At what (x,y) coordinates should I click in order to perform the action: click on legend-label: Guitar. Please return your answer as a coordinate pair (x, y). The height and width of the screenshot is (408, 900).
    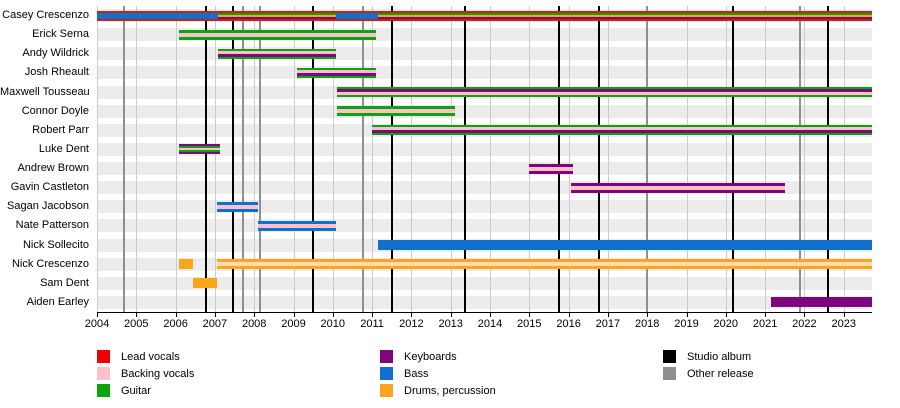
    Looking at the image, I should click on (136, 390).